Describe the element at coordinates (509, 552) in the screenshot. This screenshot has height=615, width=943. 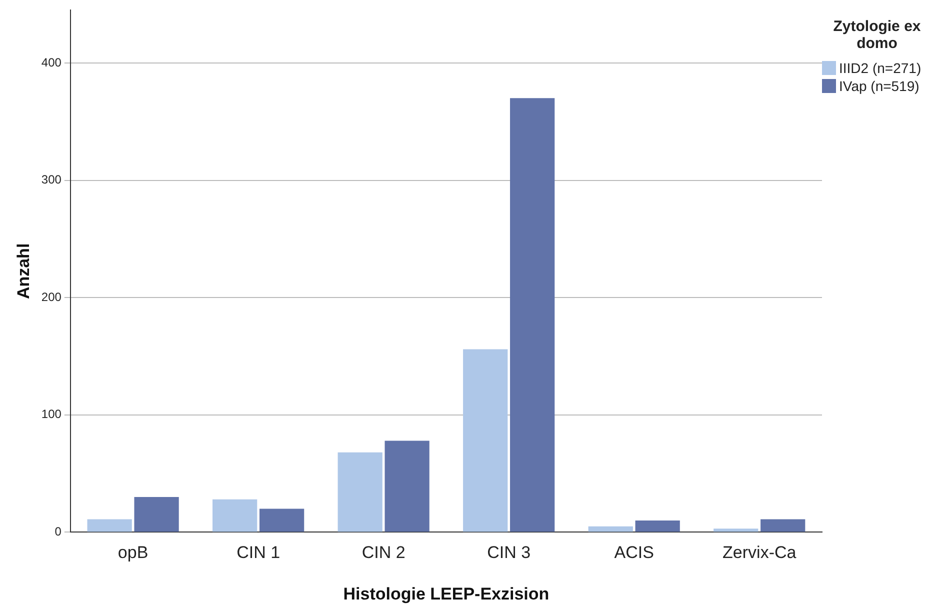
I see `x-tick-label: CIN 3` at that location.